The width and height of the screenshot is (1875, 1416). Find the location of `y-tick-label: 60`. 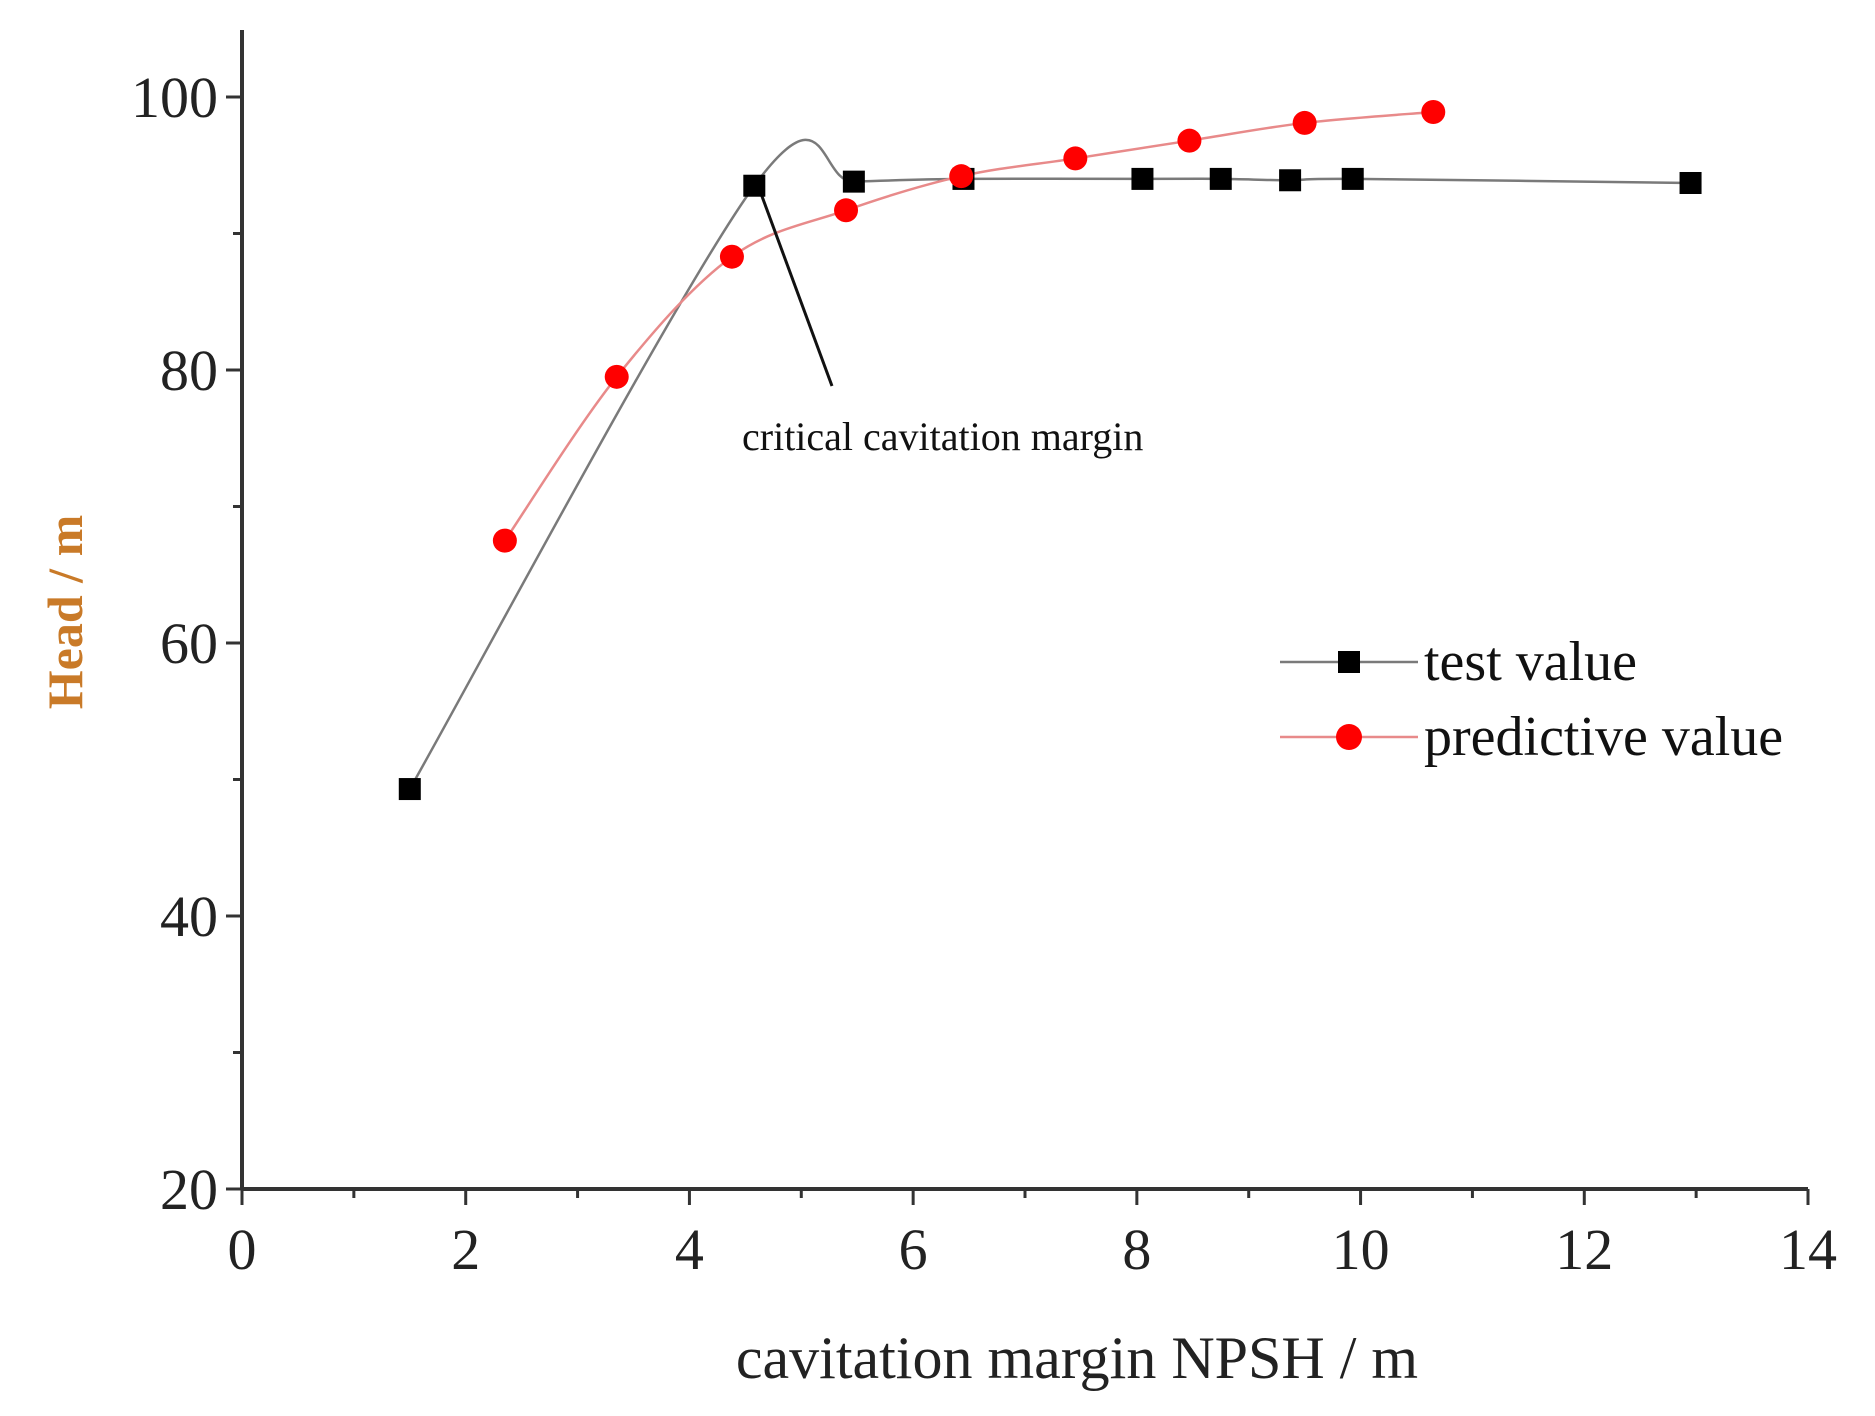

y-tick-label: 60 is located at coordinates (189, 643).